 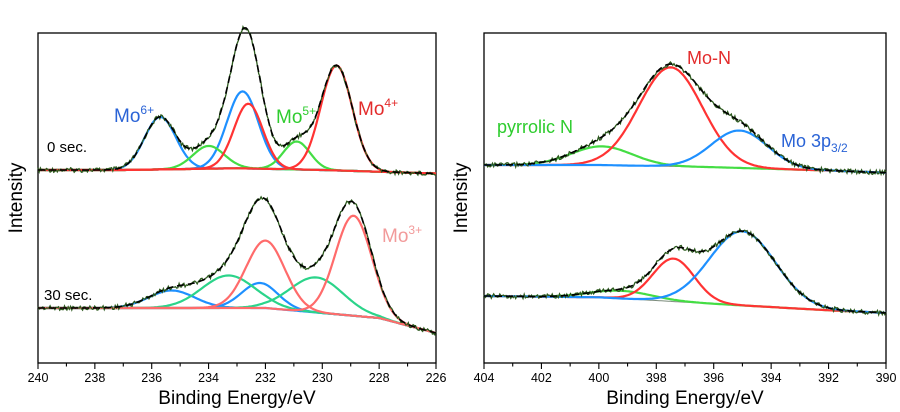 What do you see at coordinates (461, 197) in the screenshot?
I see `right-y-axis-title: Intensity` at bounding box center [461, 197].